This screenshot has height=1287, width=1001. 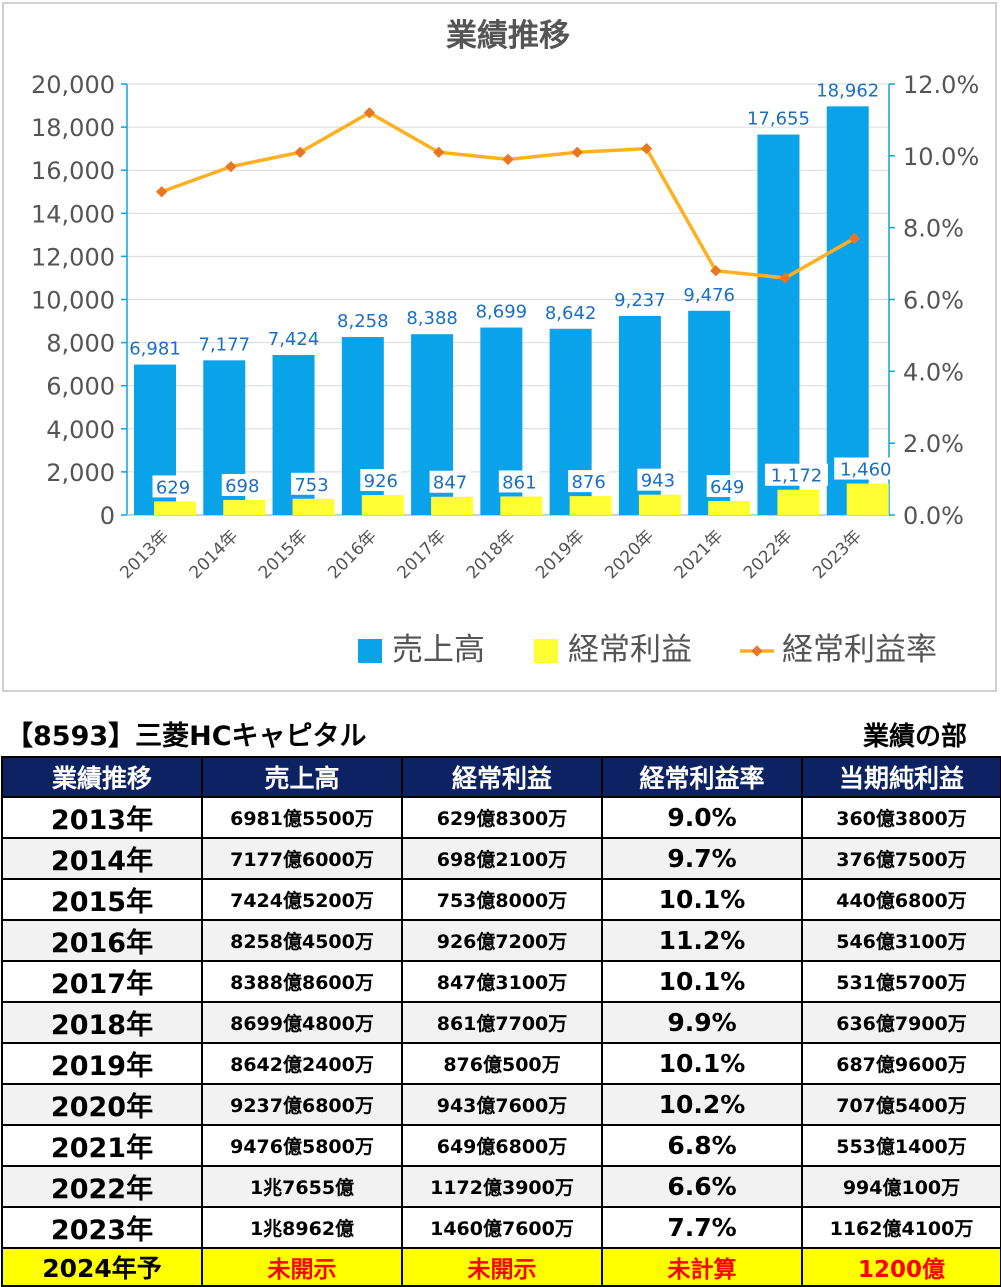 I want to click on forecast-row: 2024年予 未開示 未開示 未計算 1200億, so click(x=501, y=1267).